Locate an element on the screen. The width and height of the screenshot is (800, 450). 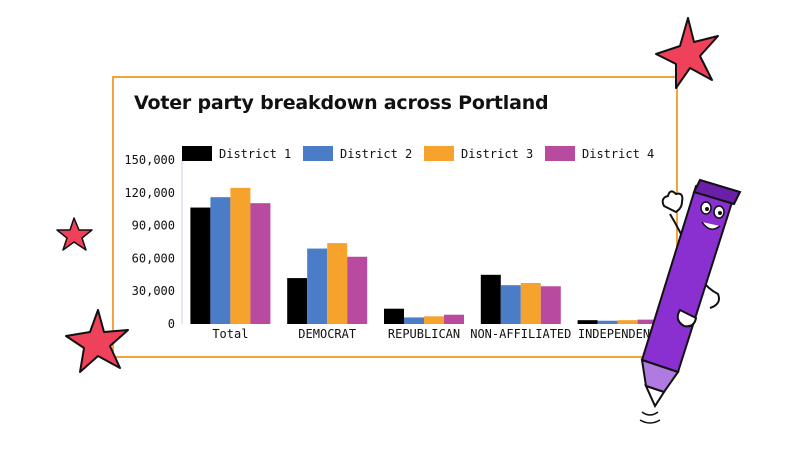
x-tick-label: Total is located at coordinates (230, 334).